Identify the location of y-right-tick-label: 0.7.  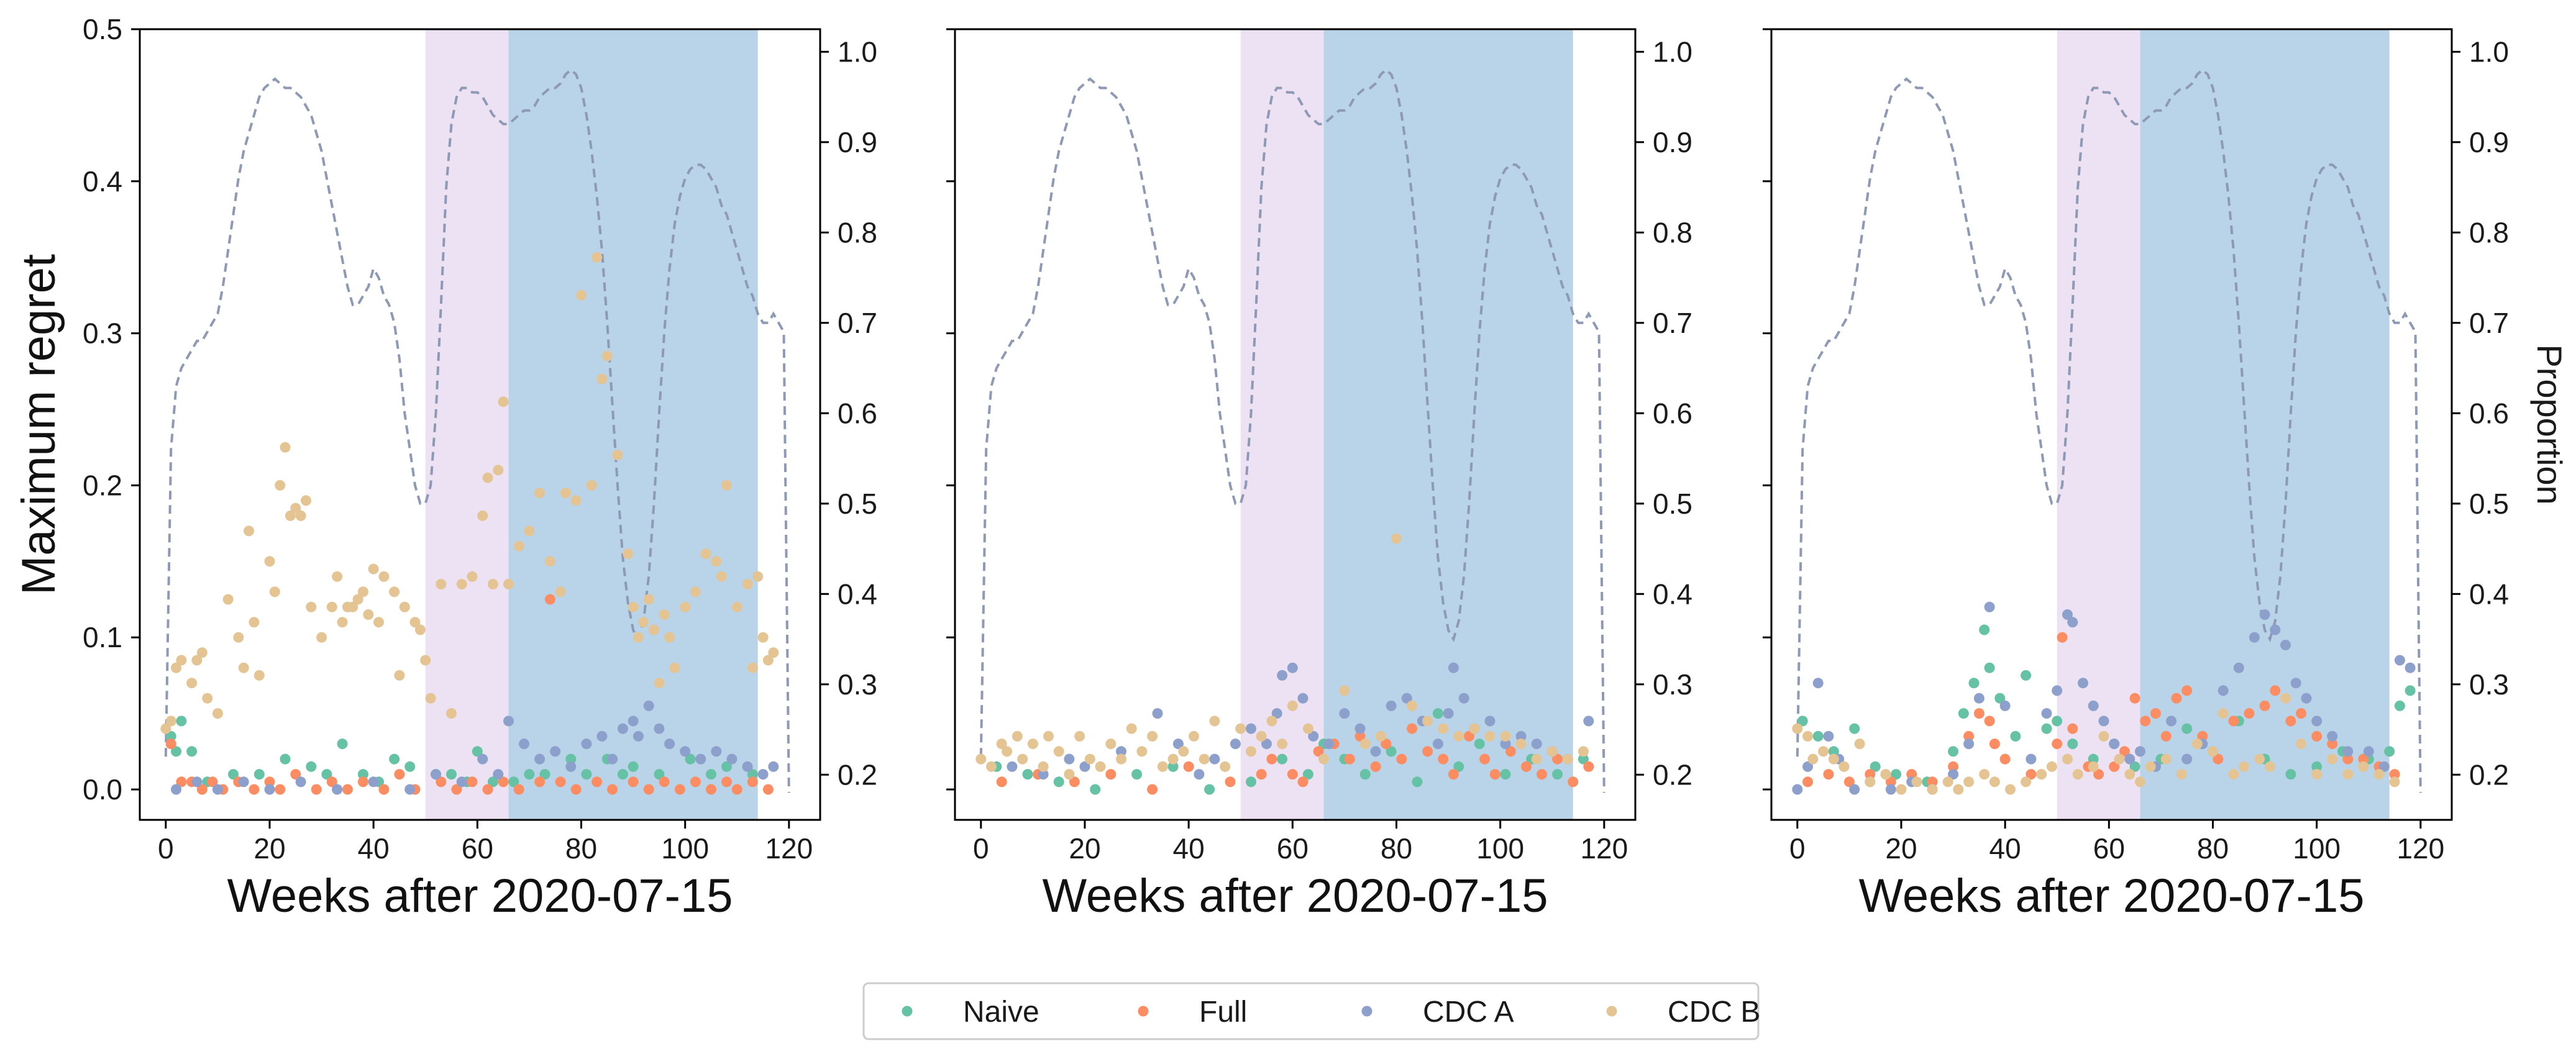
(1672, 323).